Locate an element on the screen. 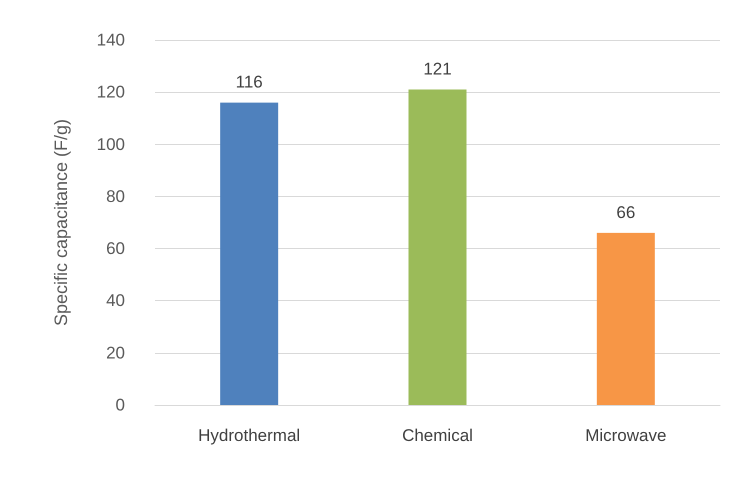  y-tick-label: 20 is located at coordinates (115, 352).